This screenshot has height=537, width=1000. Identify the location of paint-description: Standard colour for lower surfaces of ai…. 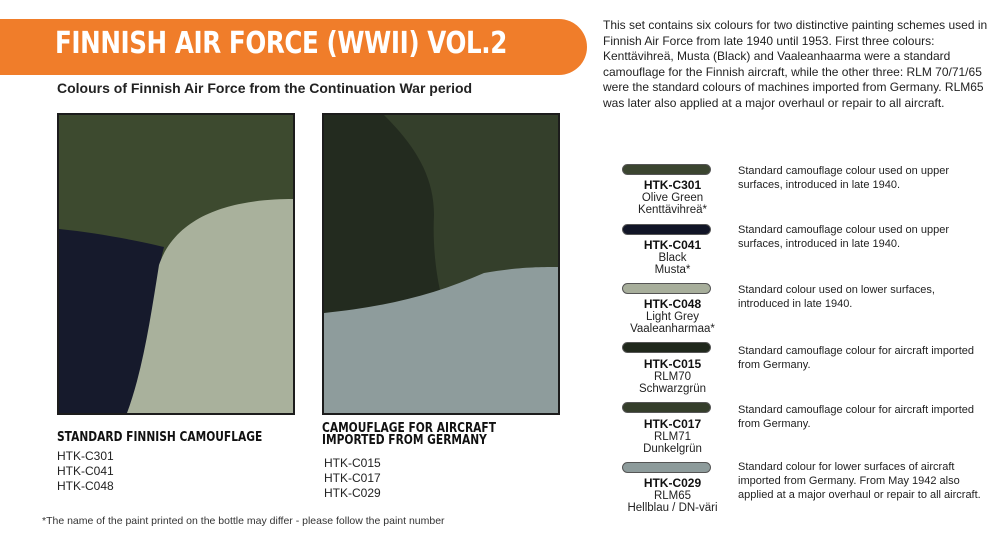
(859, 481).